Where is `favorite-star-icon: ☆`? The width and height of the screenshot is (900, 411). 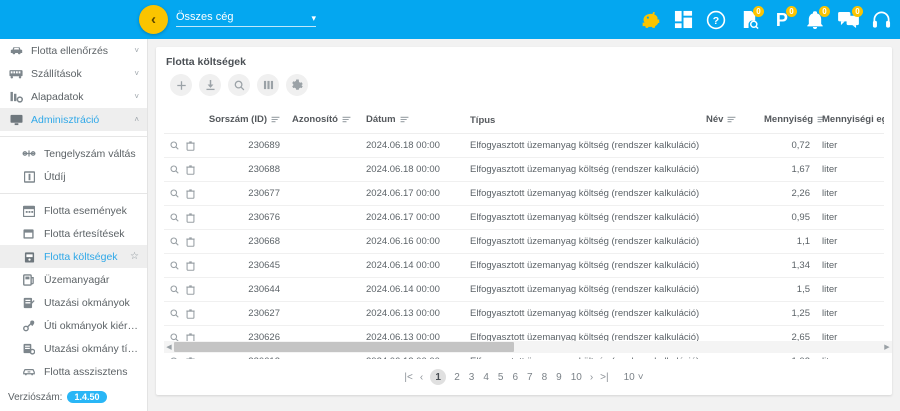
favorite-star-icon: ☆ is located at coordinates (134, 256).